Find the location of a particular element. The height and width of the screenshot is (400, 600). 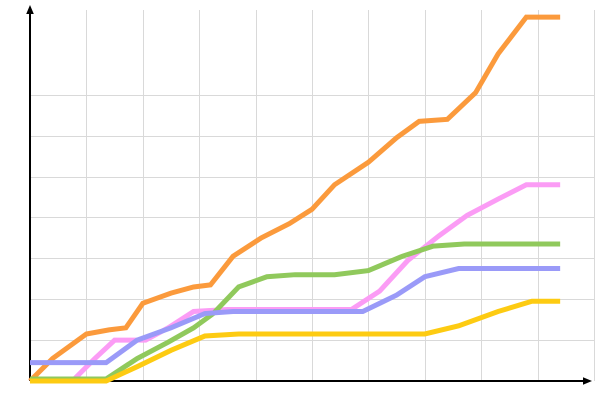

y-axis-arrow-icon is located at coordinates (30, 9).